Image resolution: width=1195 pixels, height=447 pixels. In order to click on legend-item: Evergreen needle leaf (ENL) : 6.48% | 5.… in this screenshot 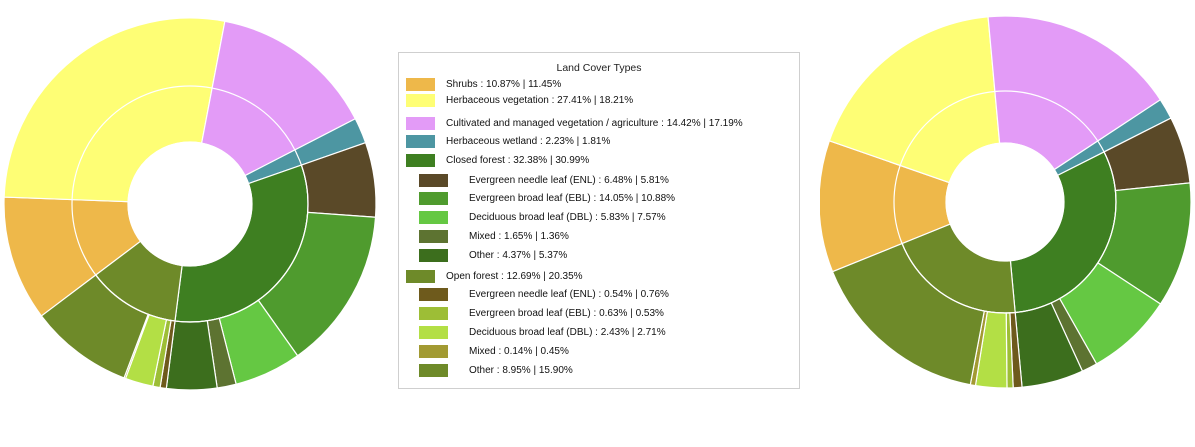, I will do `click(544, 180)`.